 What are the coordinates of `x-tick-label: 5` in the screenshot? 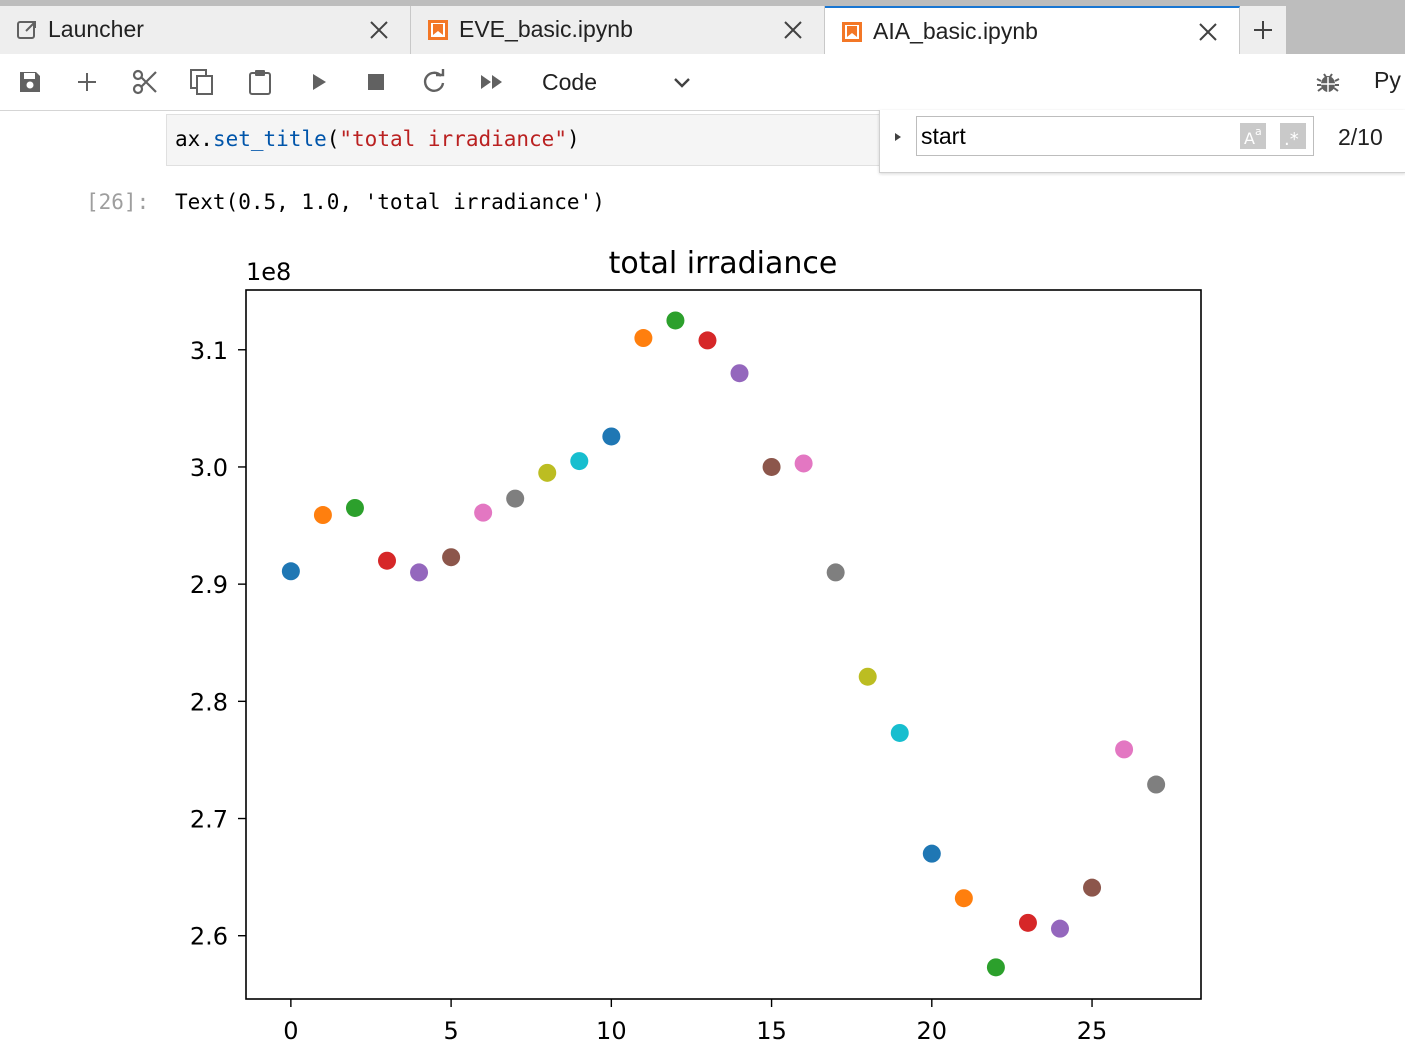 It's located at (450, 1029).